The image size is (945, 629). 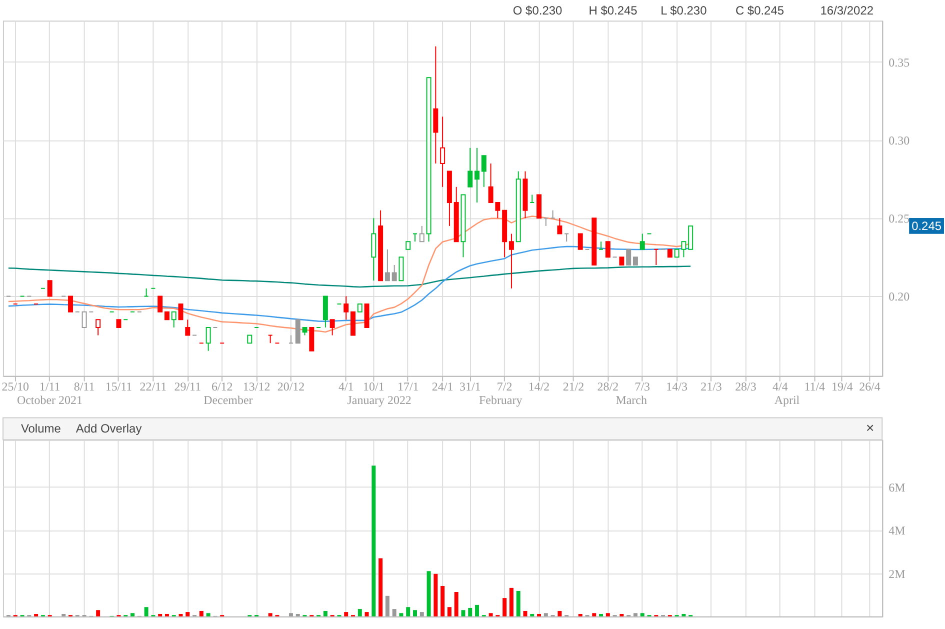 What do you see at coordinates (256, 386) in the screenshot?
I see `x-tick-label: 13/12` at bounding box center [256, 386].